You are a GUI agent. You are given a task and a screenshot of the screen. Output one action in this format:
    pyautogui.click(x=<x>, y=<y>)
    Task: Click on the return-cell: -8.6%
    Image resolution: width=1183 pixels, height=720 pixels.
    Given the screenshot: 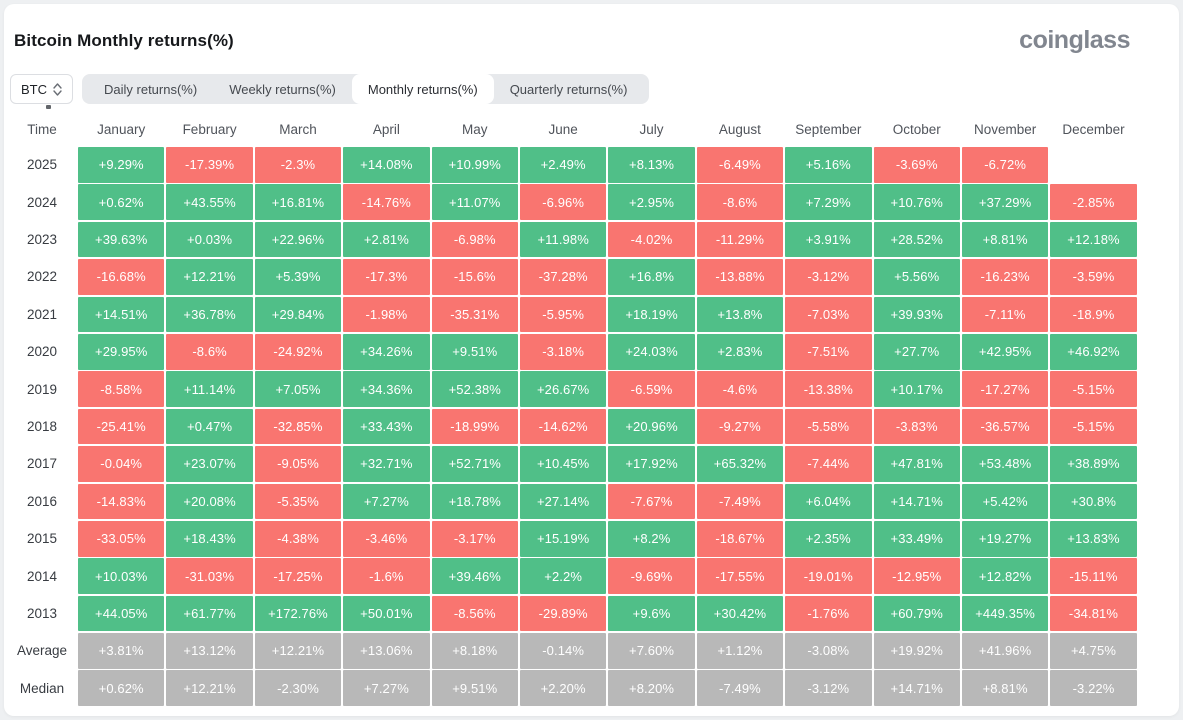 What is the action you would take?
    pyautogui.click(x=209, y=351)
    